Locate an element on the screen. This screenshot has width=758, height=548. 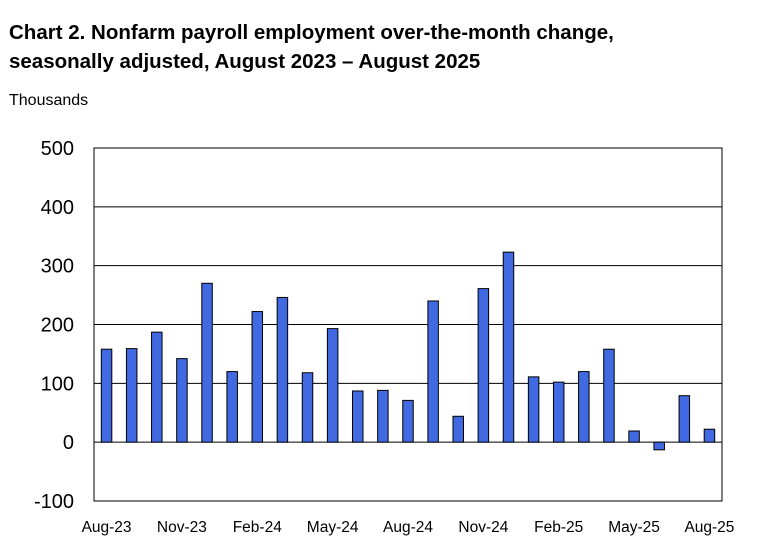
y-tick-label: 0 is located at coordinates (68, 443).